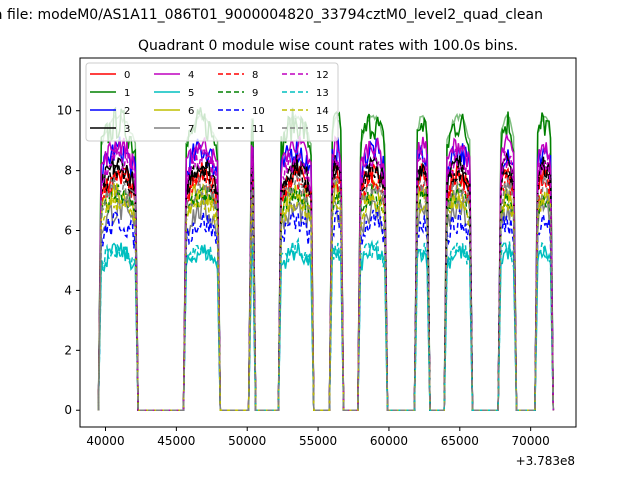 This screenshot has width=640, height=480. I want to click on legend-label-11: 11, so click(258, 129).